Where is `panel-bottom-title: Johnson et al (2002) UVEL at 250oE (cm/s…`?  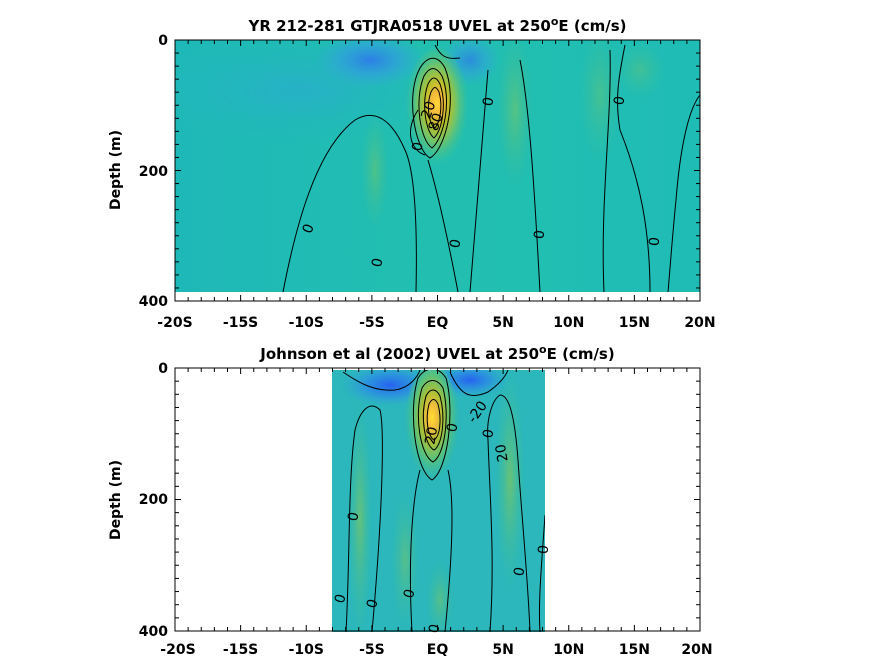 panel-bottom-title: Johnson et al (2002) UVEL at 250oE (cm/s… is located at coordinates (436, 353).